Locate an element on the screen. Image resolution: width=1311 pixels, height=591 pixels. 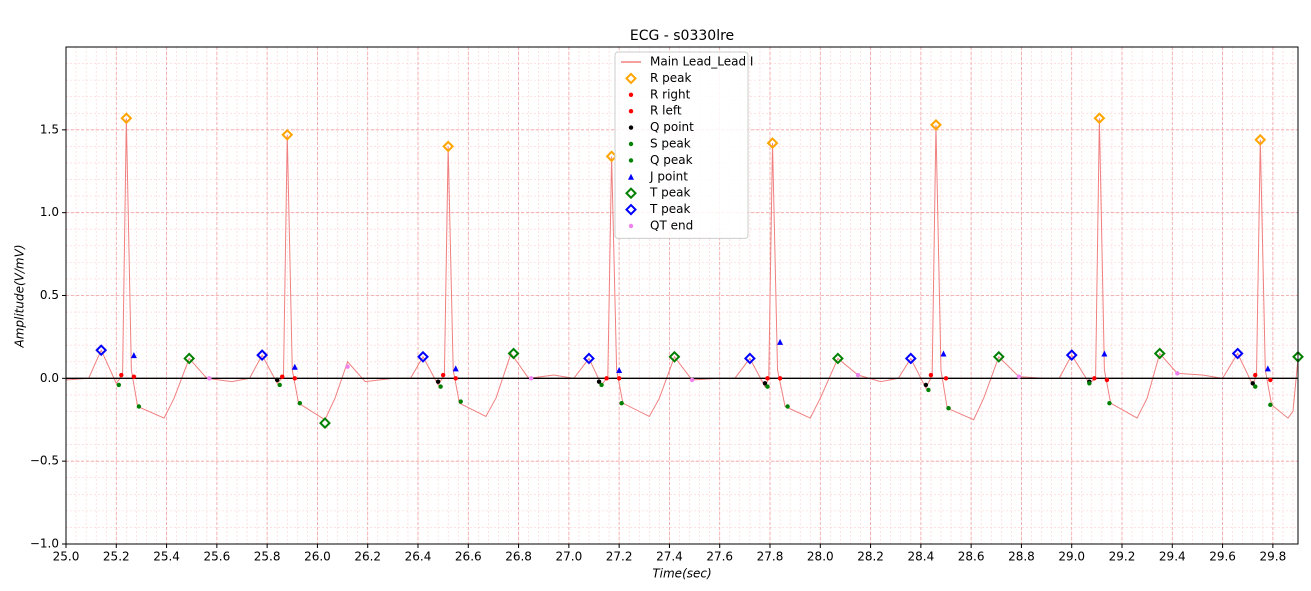
x-tick-label: 25.0 is located at coordinates (66, 557).